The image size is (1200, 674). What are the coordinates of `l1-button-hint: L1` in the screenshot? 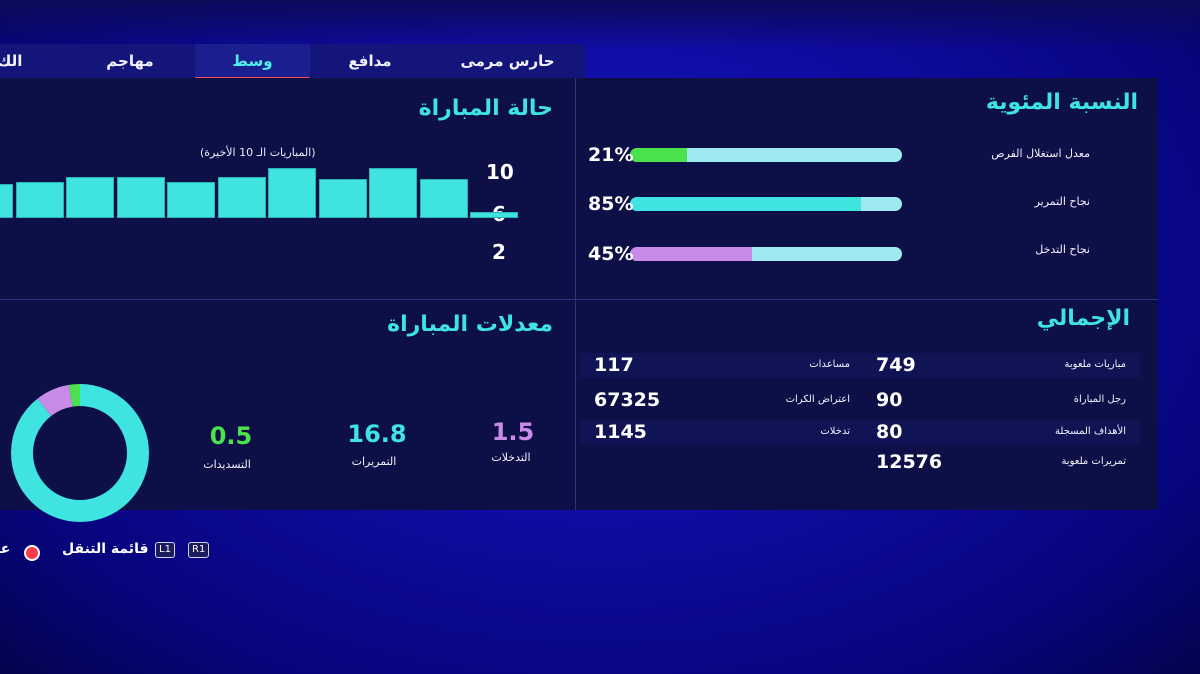 It's located at (165, 550).